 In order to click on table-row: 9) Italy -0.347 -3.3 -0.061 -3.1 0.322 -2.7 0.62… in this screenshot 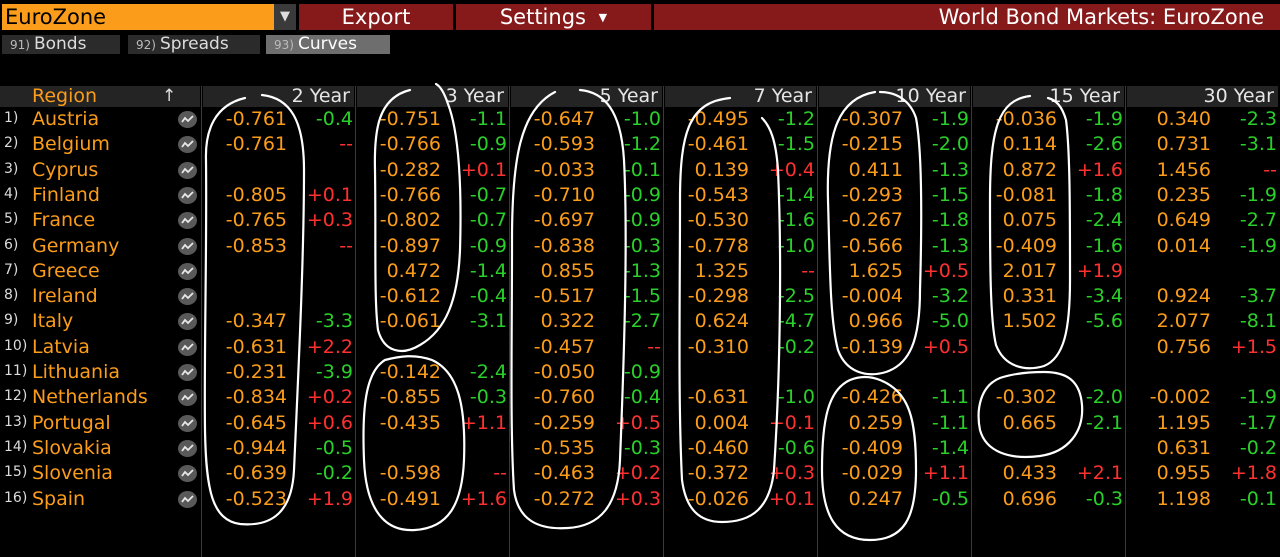, I will do `click(640, 321)`.